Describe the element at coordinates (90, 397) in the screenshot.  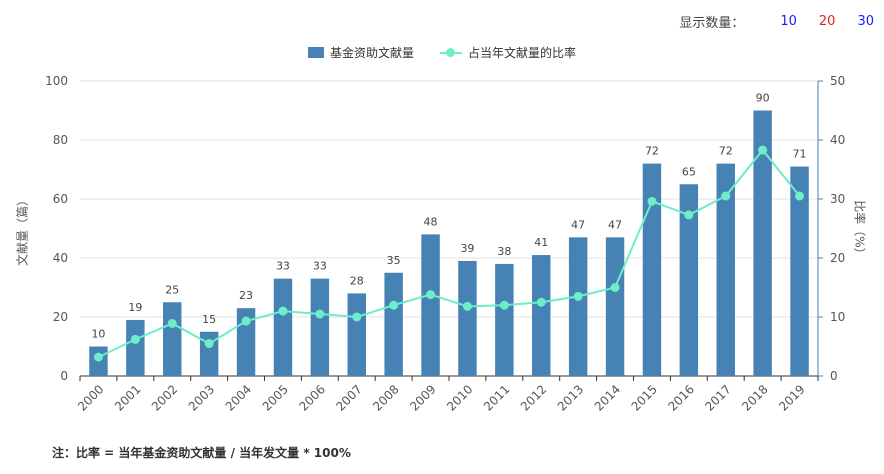
I see `x-tick-label: 2000` at that location.